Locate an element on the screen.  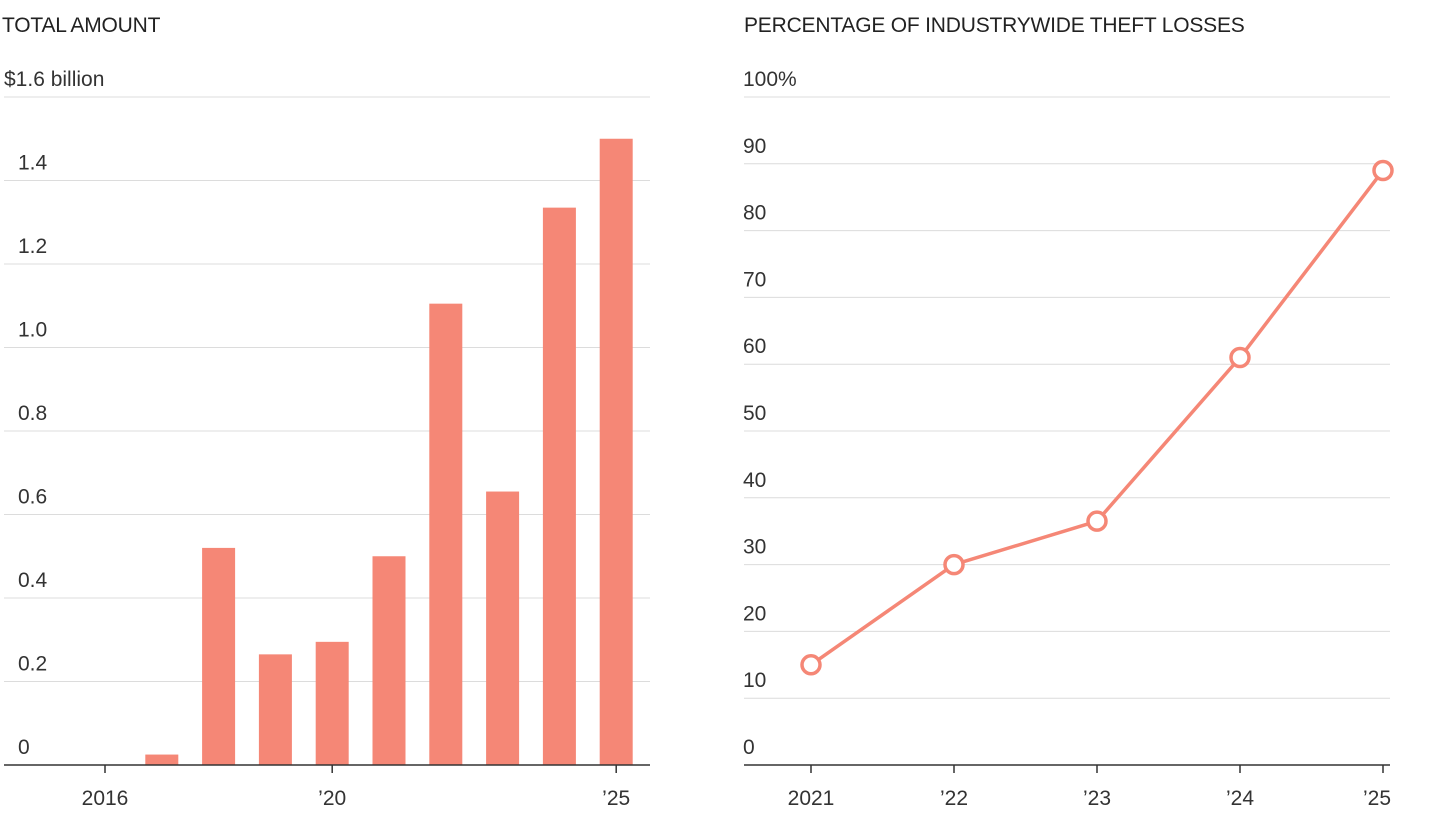
y-tick-label: 0.4 is located at coordinates (33, 580).